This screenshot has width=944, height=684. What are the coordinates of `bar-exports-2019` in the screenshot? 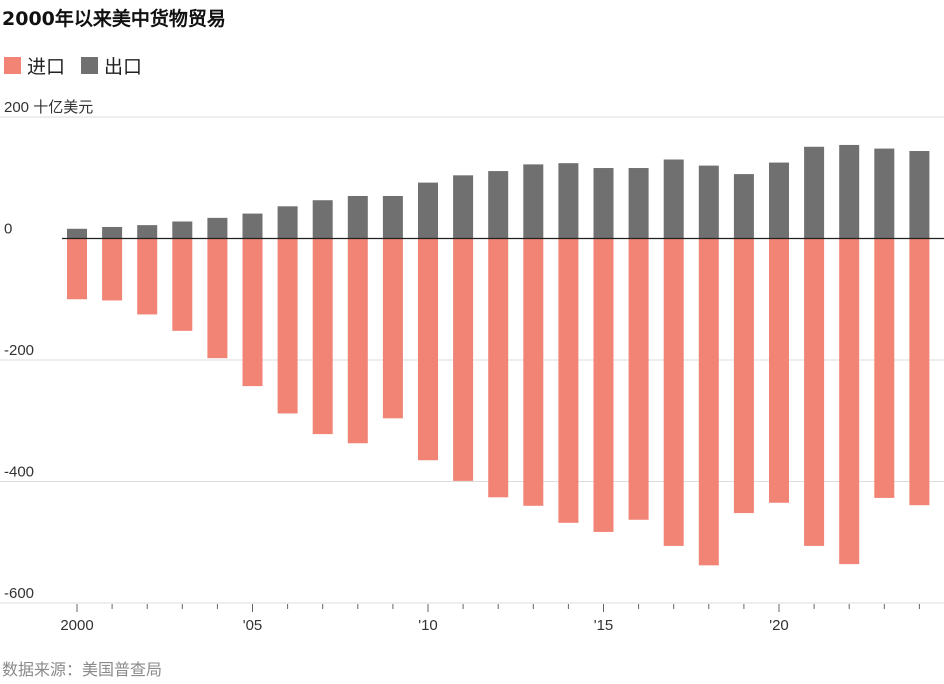 It's located at (743, 206).